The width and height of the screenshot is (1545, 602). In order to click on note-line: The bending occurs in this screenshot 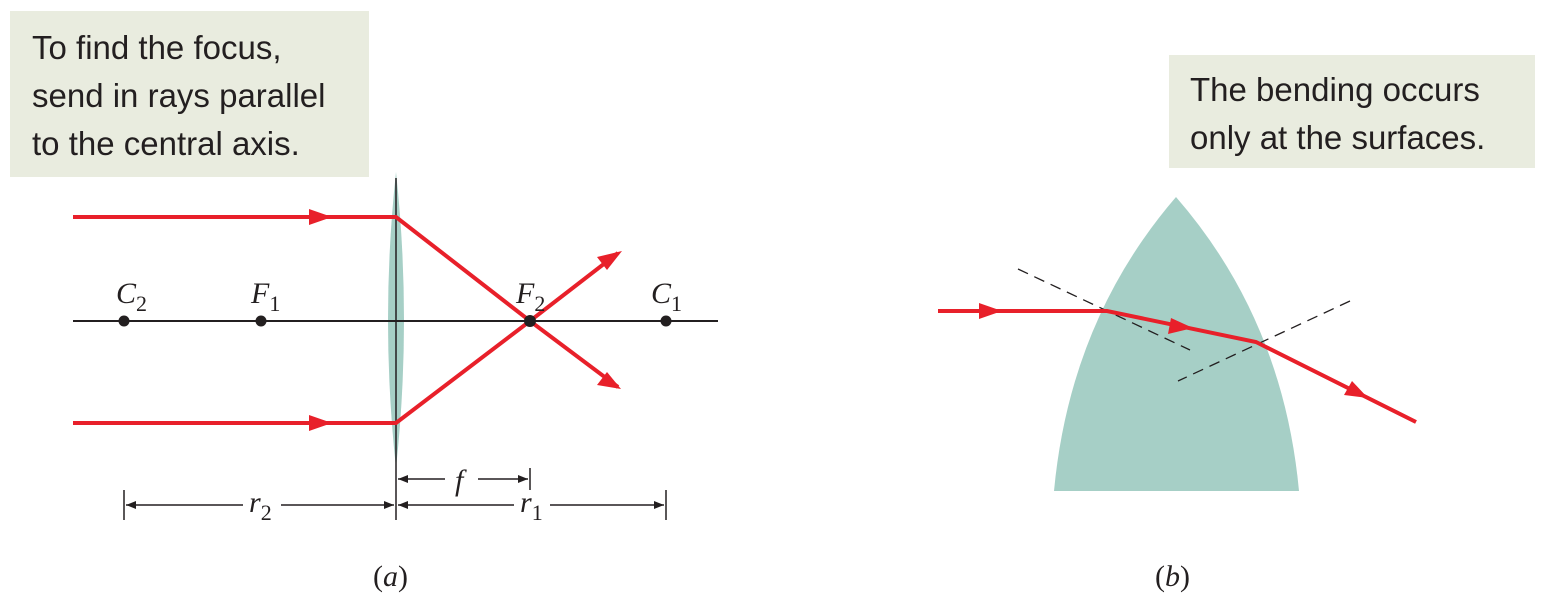, I will do `click(1335, 89)`.